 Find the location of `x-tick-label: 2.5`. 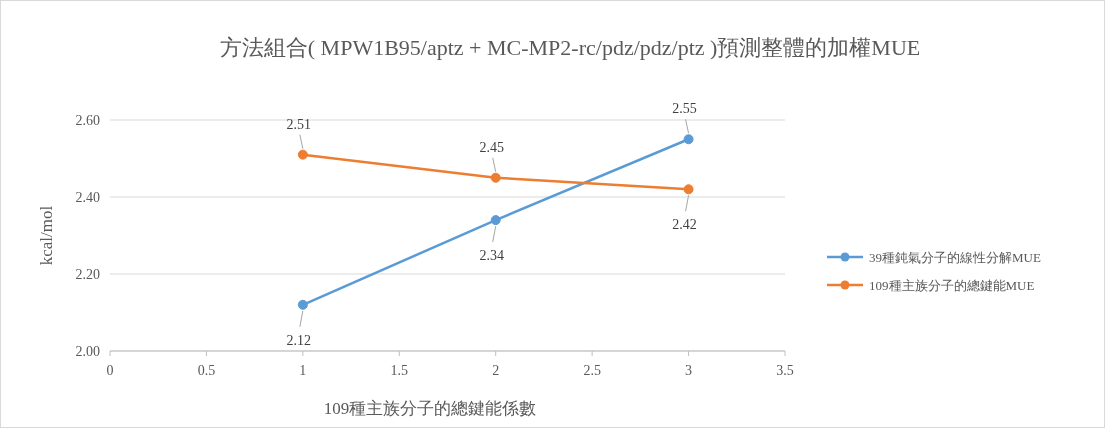

x-tick-label: 2.5 is located at coordinates (592, 370).